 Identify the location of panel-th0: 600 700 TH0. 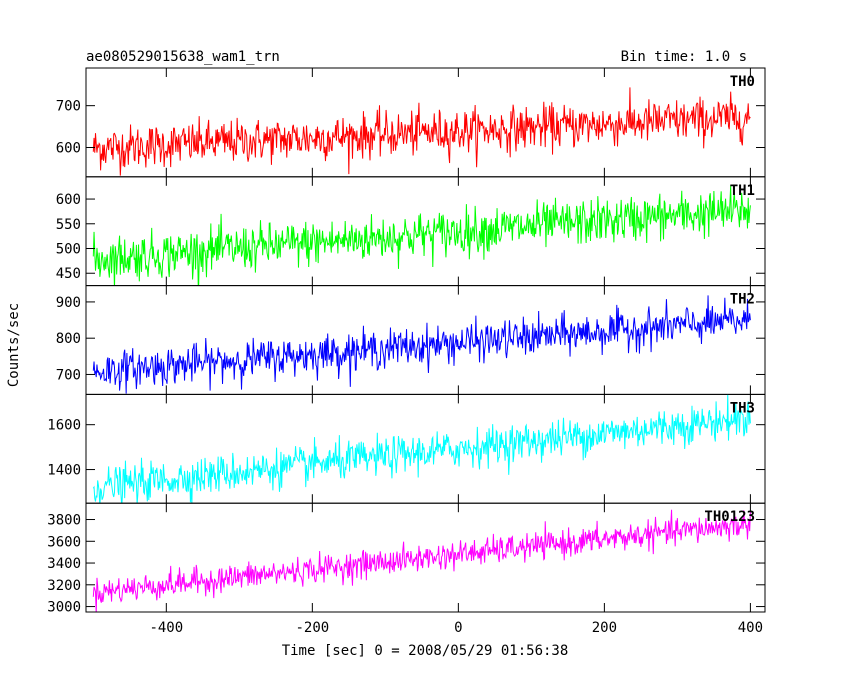
(411, 122).